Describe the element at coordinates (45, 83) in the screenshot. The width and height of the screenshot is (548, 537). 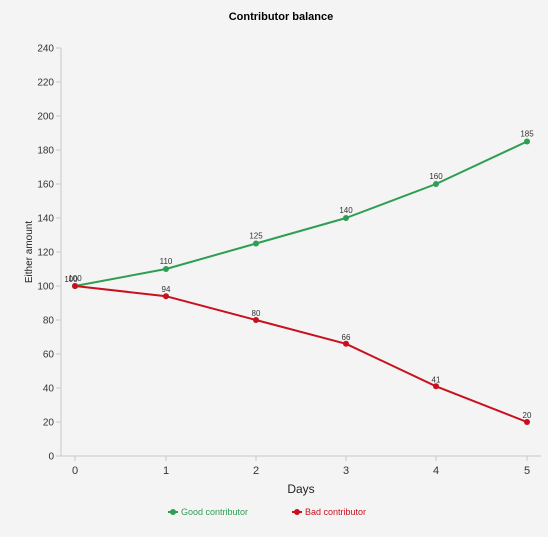
I see `y-tick-label: 220` at that location.